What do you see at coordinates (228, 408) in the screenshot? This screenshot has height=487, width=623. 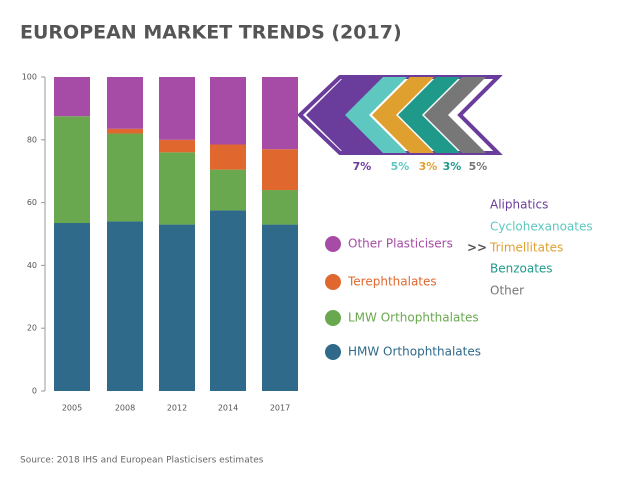 I see `x-tick-label: 2014` at bounding box center [228, 408].